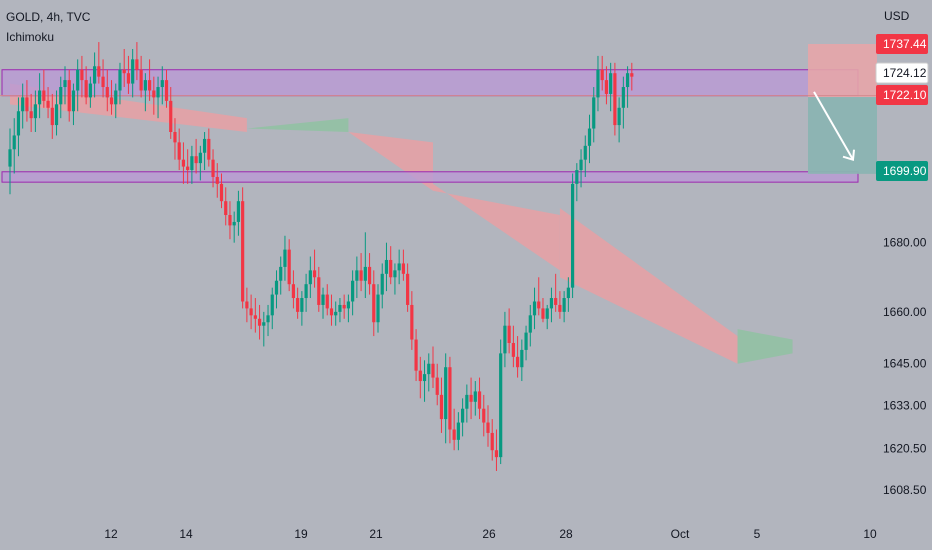  I want to click on time-tick-label: 12, so click(111, 534).